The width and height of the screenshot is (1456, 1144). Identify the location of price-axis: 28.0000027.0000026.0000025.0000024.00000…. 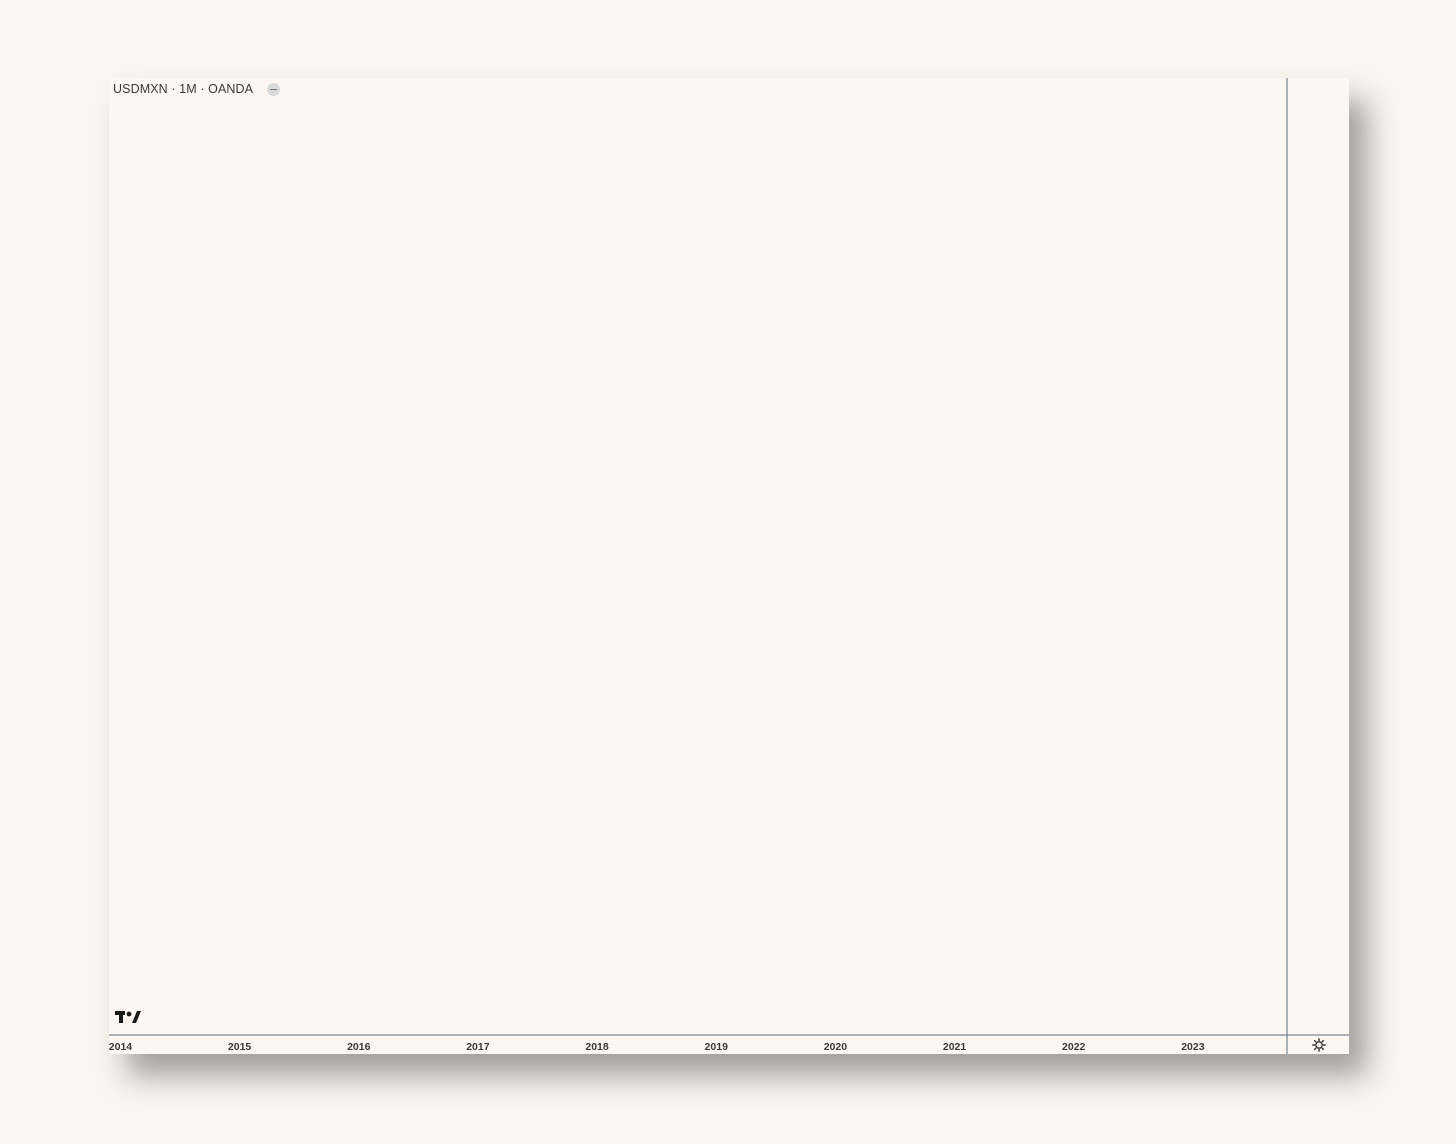
(1315, 566).